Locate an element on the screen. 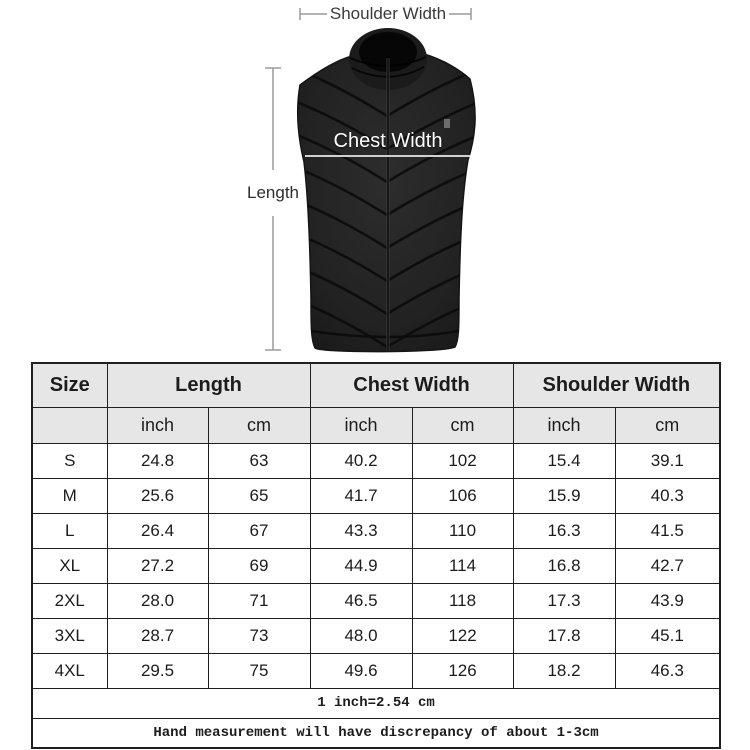 Image resolution: width=750 pixels, height=750 pixels. size-cell: 3XL is located at coordinates (69, 635).